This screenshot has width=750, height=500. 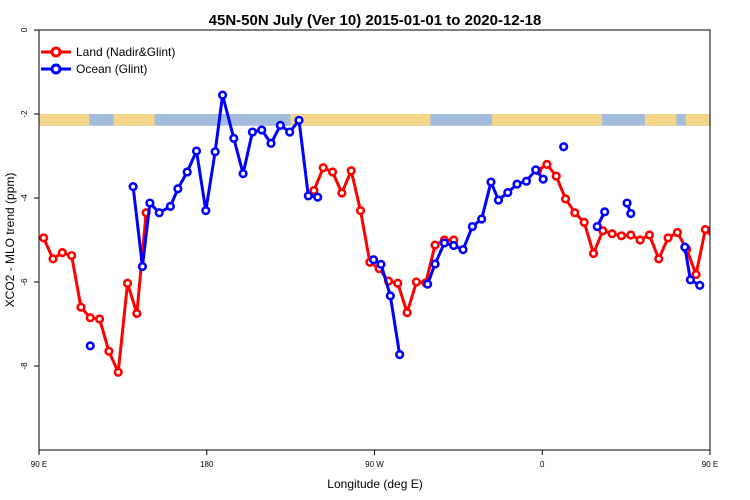 What do you see at coordinates (56, 52) in the screenshot?
I see `legend-marker-land` at bounding box center [56, 52].